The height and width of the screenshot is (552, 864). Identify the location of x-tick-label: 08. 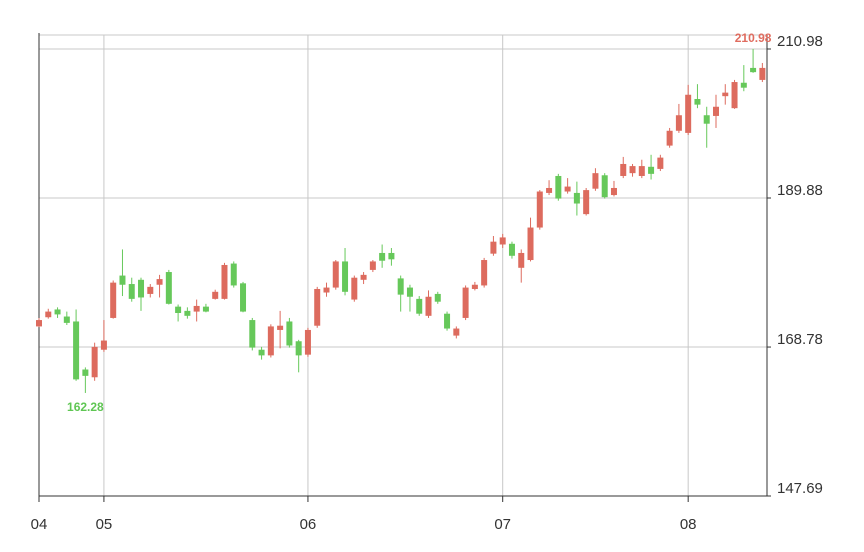
(688, 524).